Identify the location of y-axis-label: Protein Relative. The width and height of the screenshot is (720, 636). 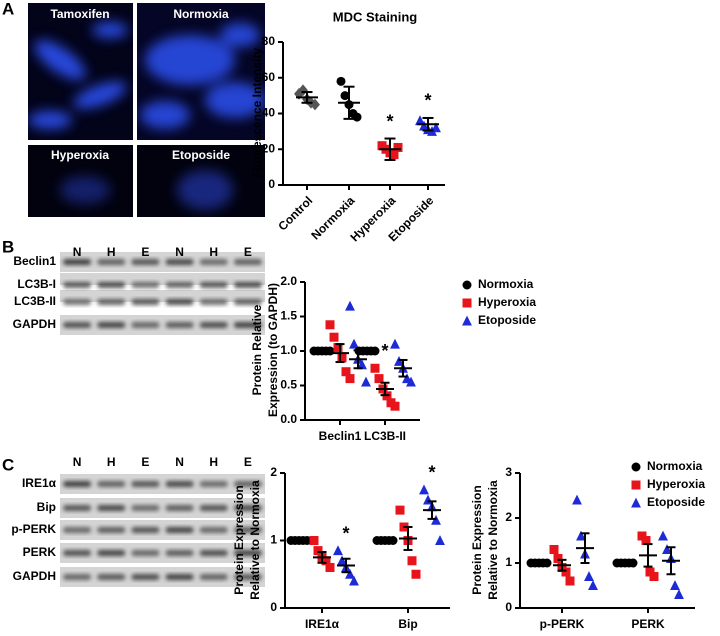
(257, 349).